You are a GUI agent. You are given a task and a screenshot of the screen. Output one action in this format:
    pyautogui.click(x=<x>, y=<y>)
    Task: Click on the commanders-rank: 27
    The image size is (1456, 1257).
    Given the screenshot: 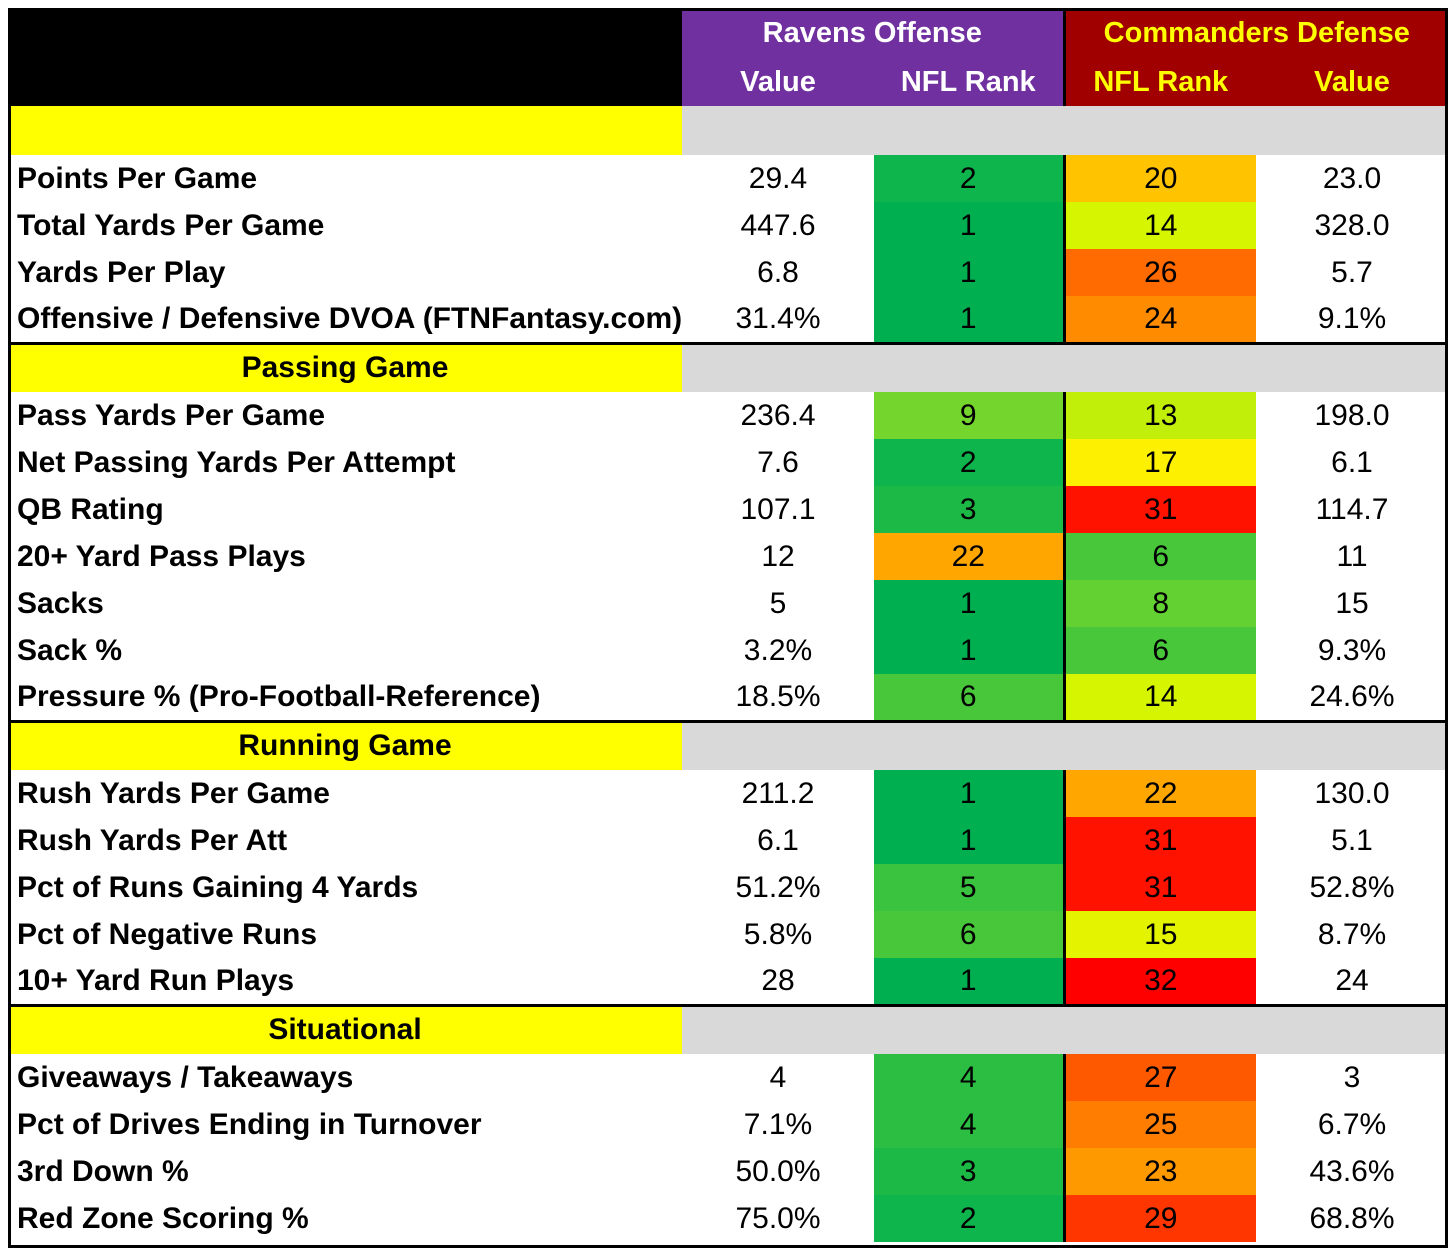 What is the action you would take?
    pyautogui.click(x=1160, y=1077)
    